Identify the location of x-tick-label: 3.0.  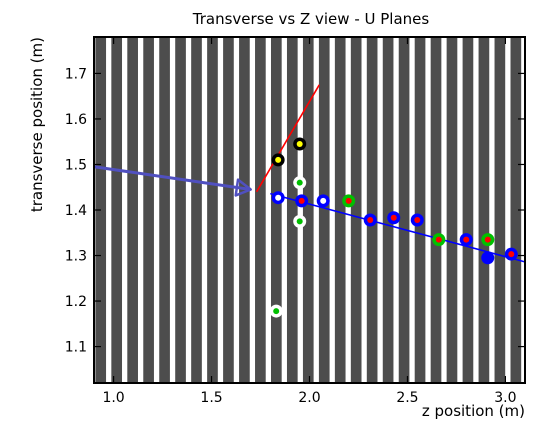
(505, 398).